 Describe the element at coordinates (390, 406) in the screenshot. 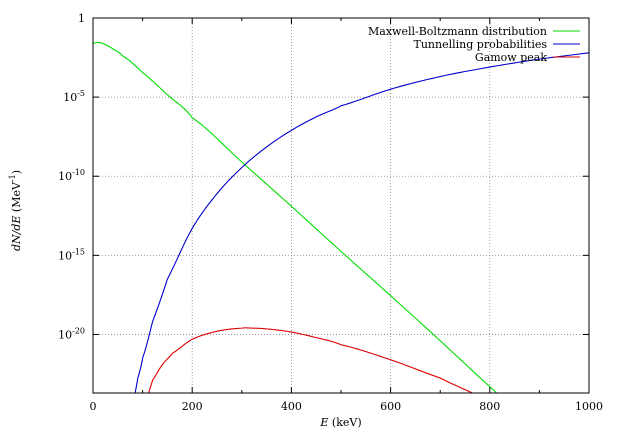

I see `x-tick-label: 600` at that location.